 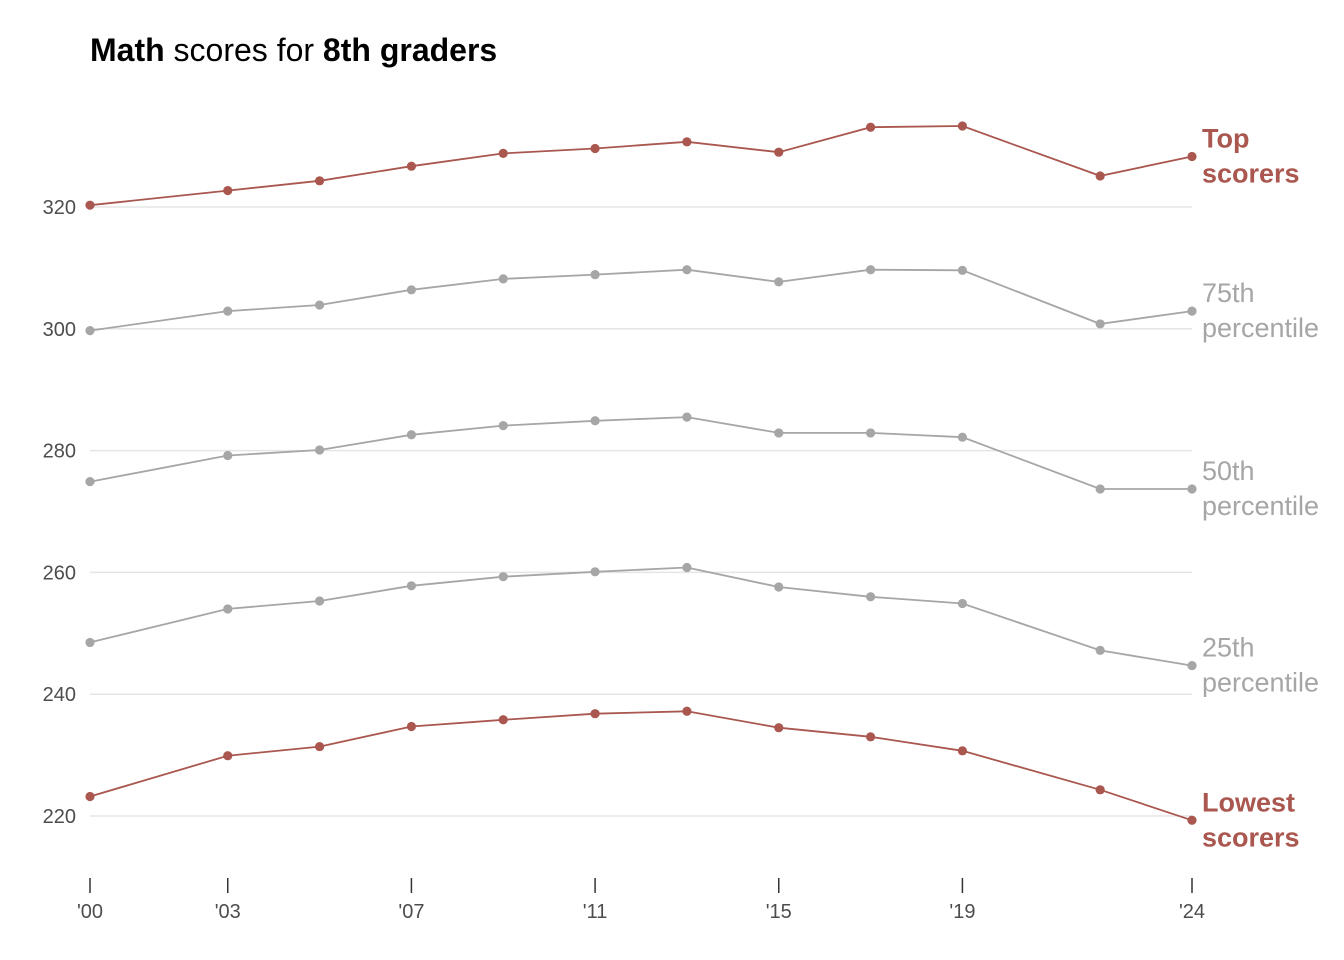 What do you see at coordinates (640, 453) in the screenshot?
I see `series-line-50th-percentile` at bounding box center [640, 453].